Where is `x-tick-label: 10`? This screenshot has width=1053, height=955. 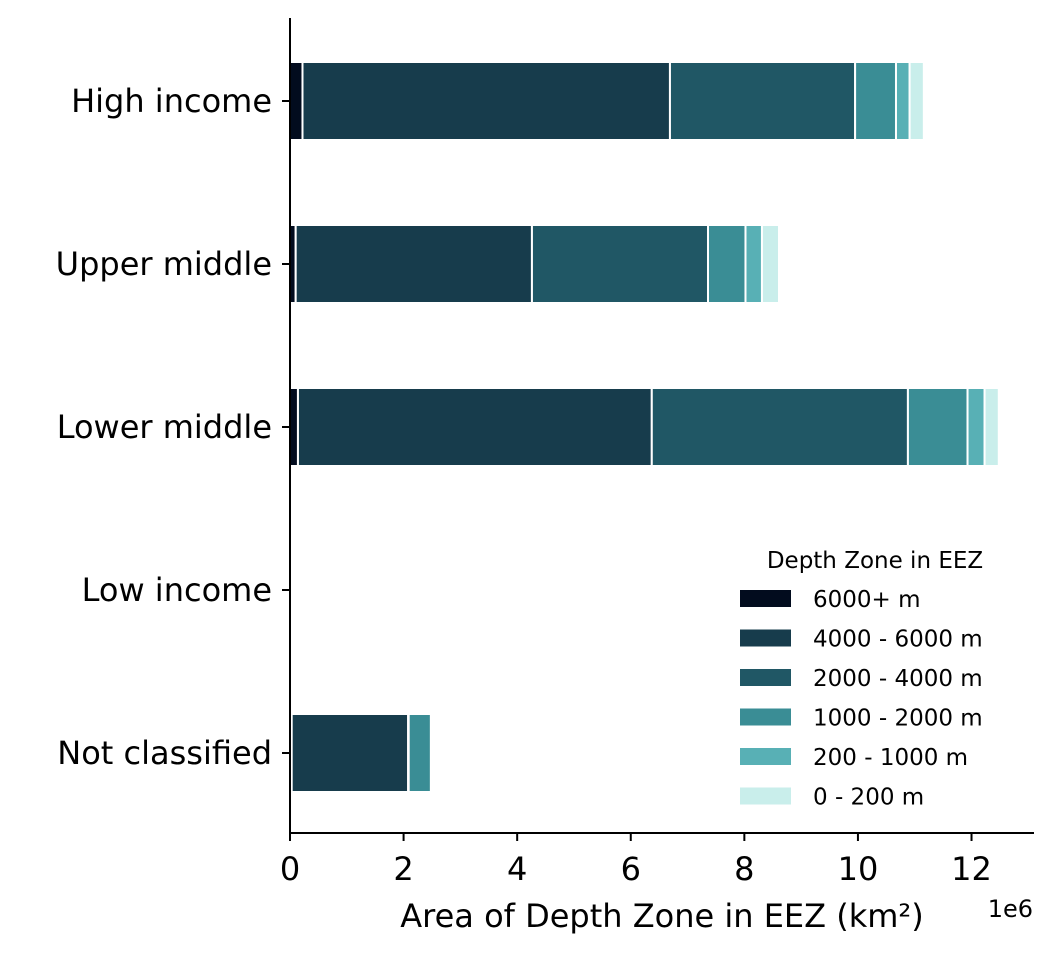
x-tick-label: 10 is located at coordinates (858, 869).